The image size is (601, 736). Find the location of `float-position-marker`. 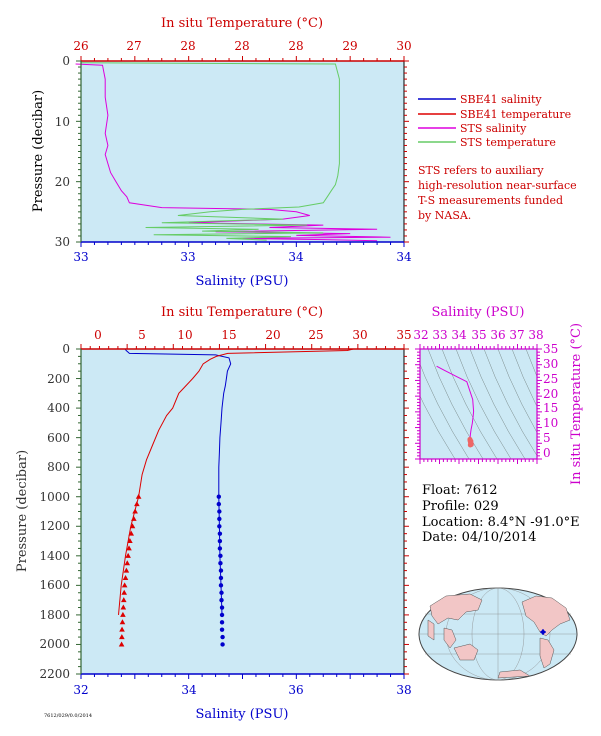

float-position-marker is located at coordinates (543, 632).